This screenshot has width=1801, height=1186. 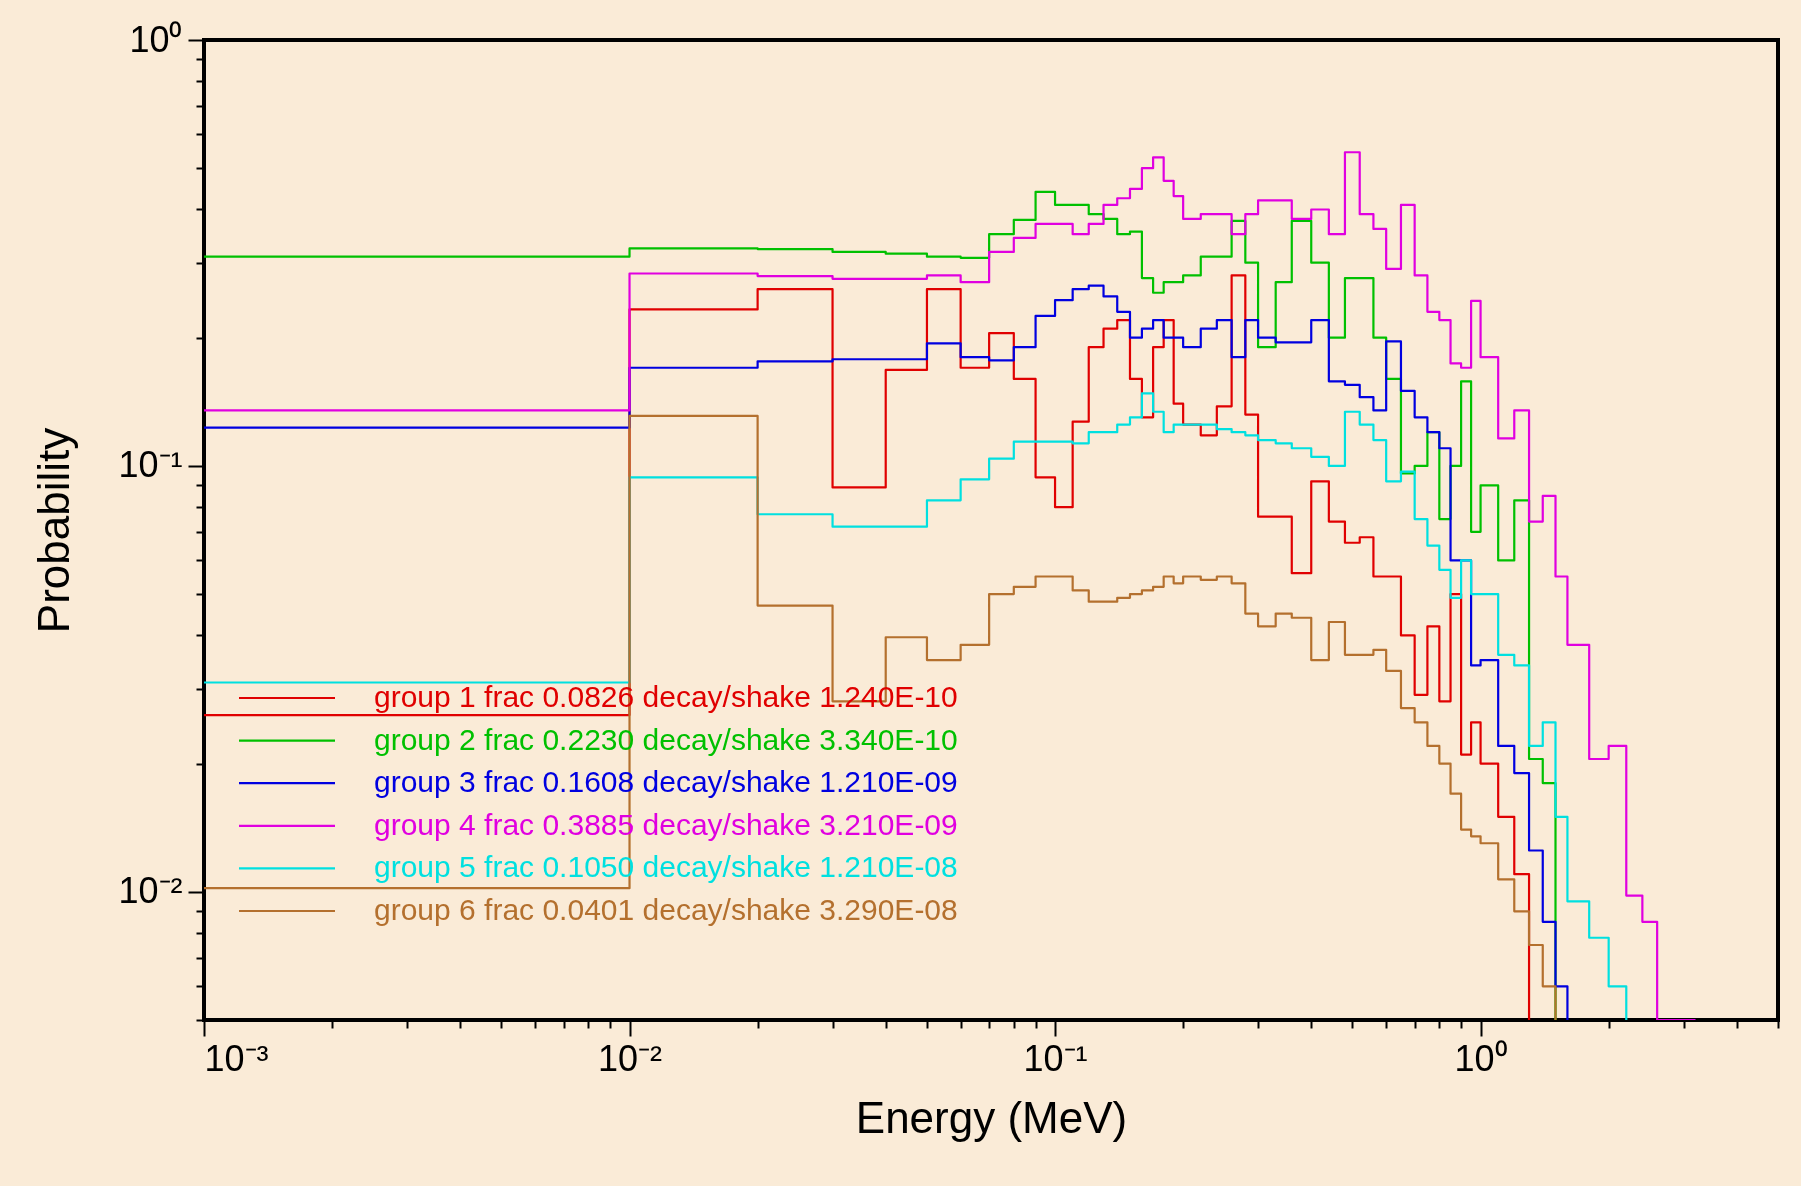 What do you see at coordinates (156, 39) in the screenshot?
I see `y-tick-label: 10⁰` at bounding box center [156, 39].